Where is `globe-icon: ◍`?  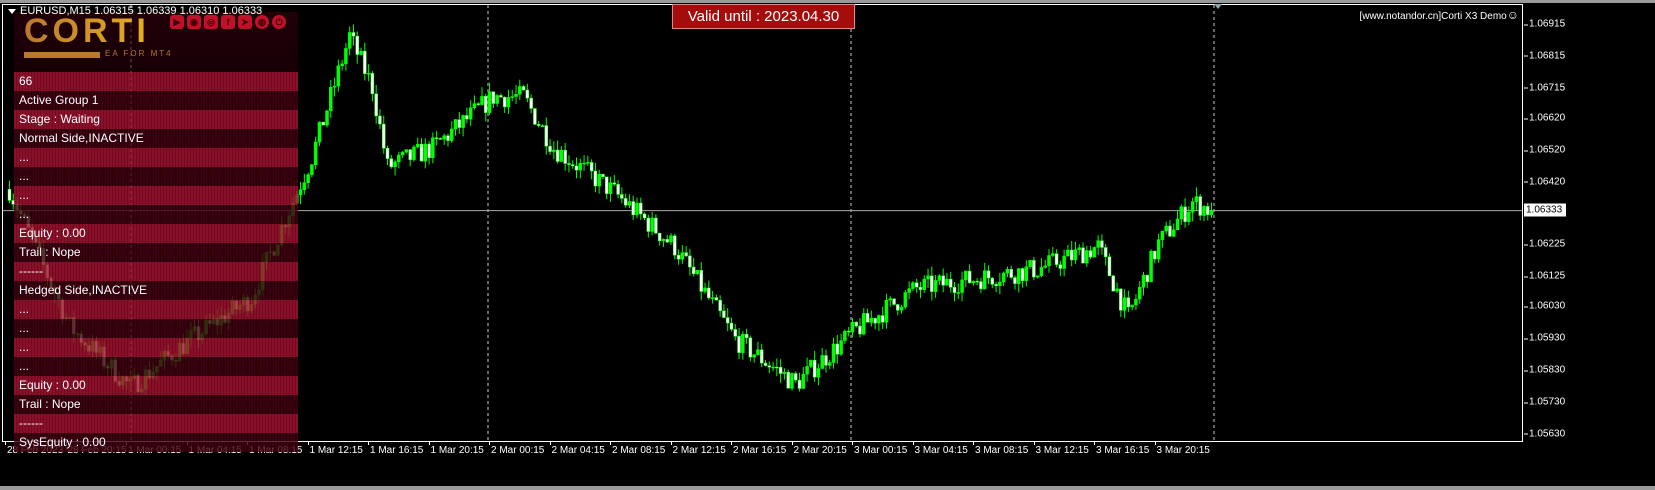
globe-icon: ◍ is located at coordinates (262, 22).